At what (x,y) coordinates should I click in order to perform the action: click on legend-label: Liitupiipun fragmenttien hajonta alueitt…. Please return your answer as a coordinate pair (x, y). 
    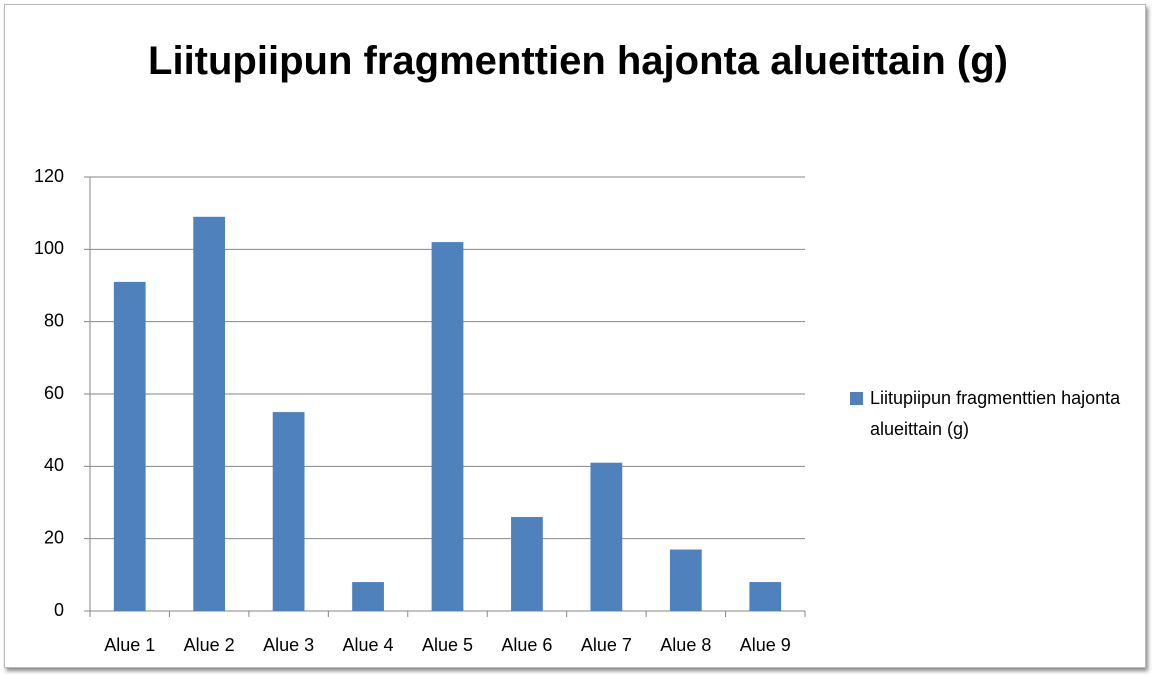
    Looking at the image, I should click on (995, 413).